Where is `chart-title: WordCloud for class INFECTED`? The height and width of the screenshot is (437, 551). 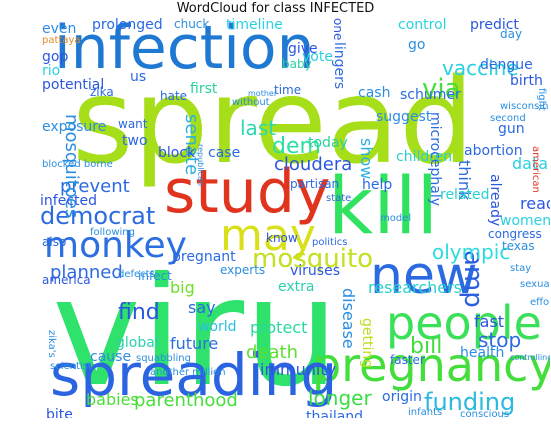
chart-title: WordCloud for class INFECTED is located at coordinates (275, 8).